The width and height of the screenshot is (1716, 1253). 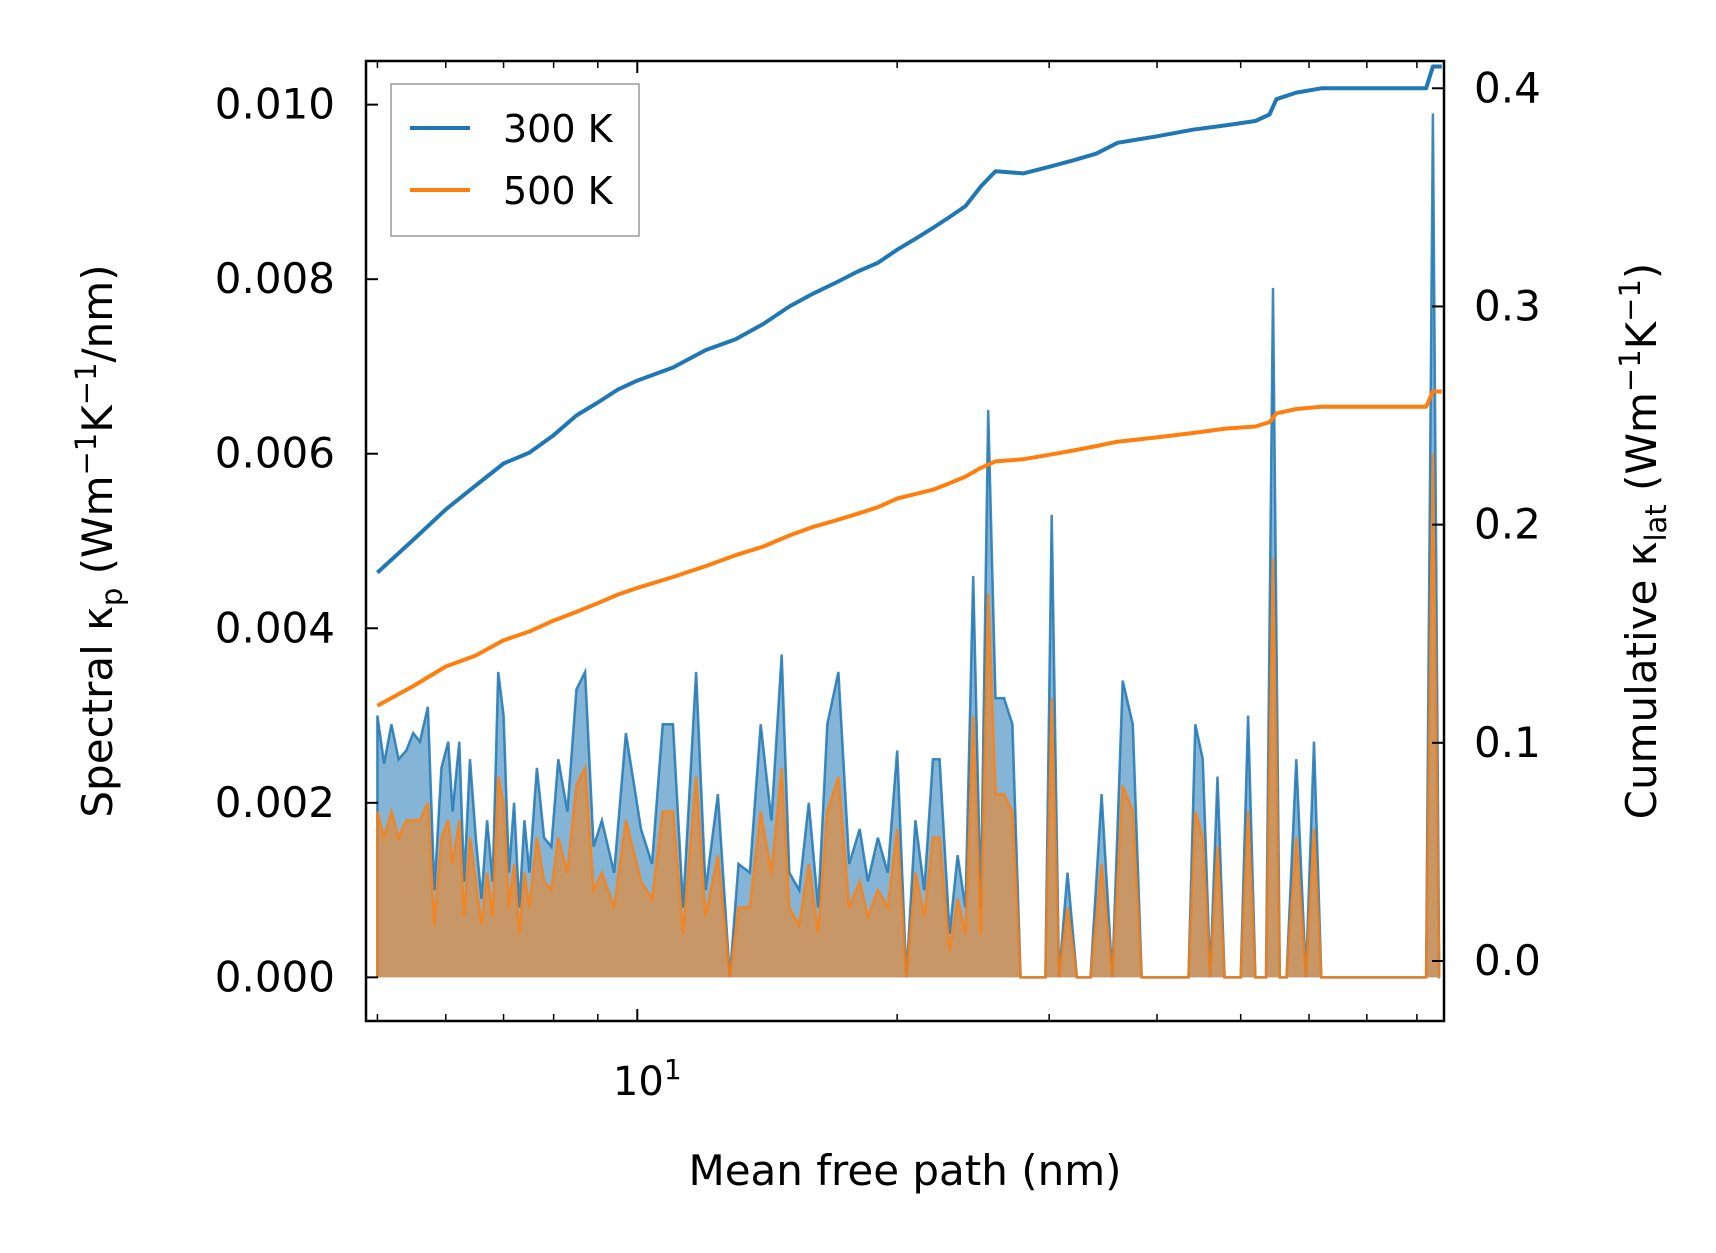 What do you see at coordinates (275, 802) in the screenshot?
I see `y-left-tick-label: 0.002` at bounding box center [275, 802].